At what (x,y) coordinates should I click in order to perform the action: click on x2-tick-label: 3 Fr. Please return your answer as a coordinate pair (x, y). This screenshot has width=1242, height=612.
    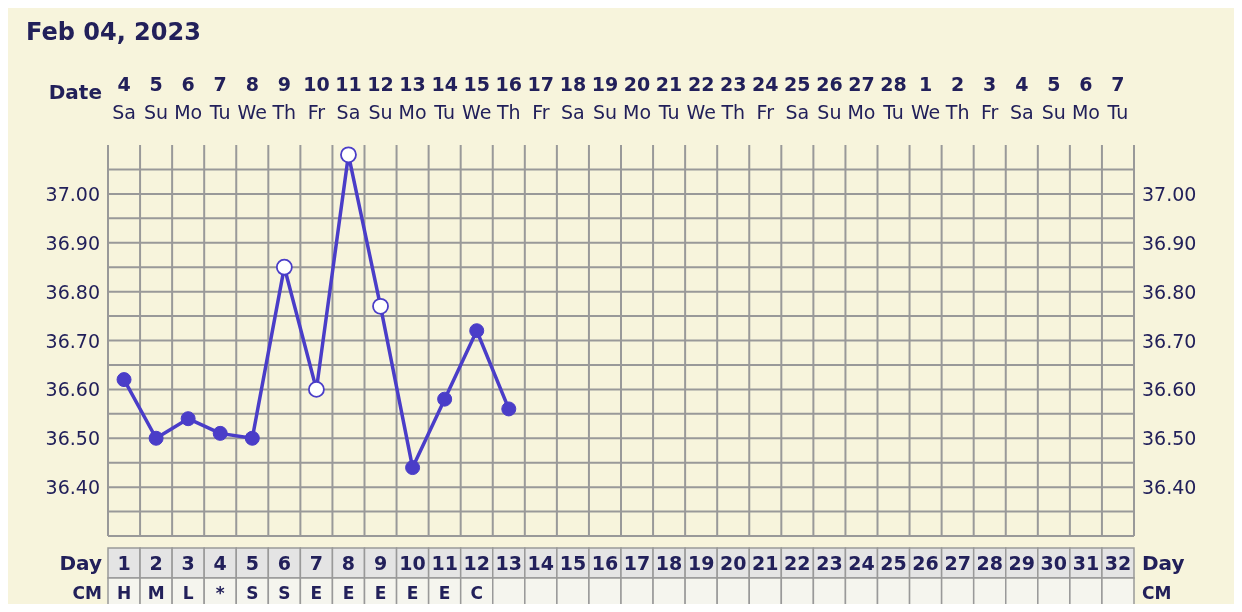
    Looking at the image, I should click on (990, 97).